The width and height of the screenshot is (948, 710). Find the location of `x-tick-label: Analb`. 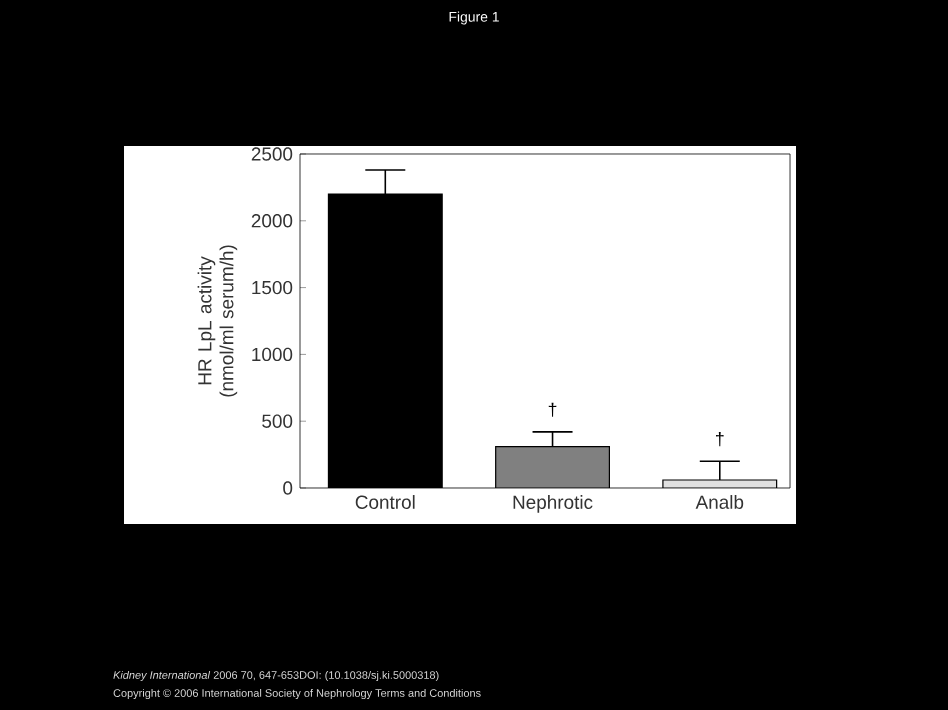

x-tick-label: Analb is located at coordinates (719, 502).